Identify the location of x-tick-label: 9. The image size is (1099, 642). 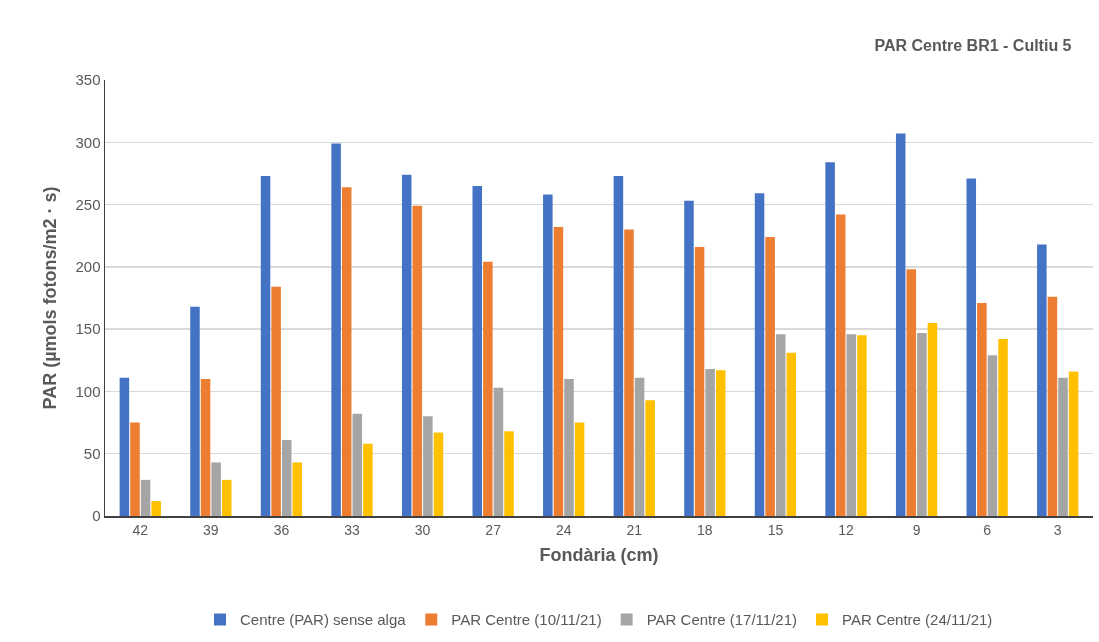
(916, 529).